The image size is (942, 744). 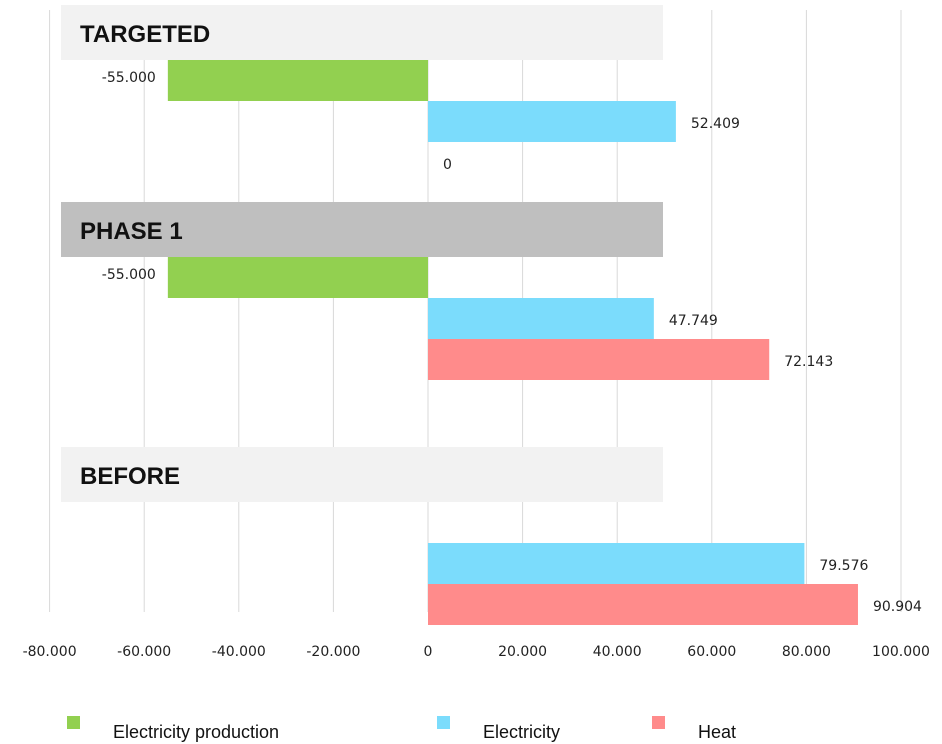 What do you see at coordinates (717, 732) in the screenshot?
I see `legend-label: Heat` at bounding box center [717, 732].